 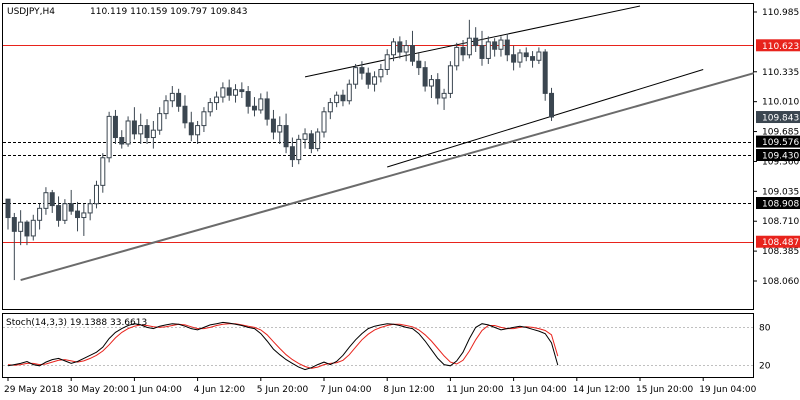 I want to click on time-tick-label: 29 May 2018, so click(x=33, y=390).